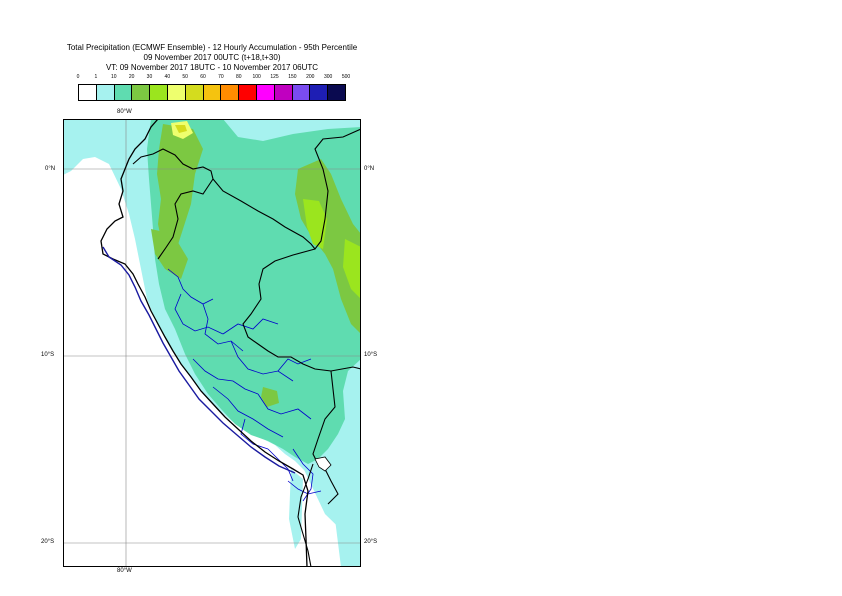 The width and height of the screenshot is (842, 596). What do you see at coordinates (270, 397) in the screenshot?
I see `precip-area-20-30mm-patch` at bounding box center [270, 397].